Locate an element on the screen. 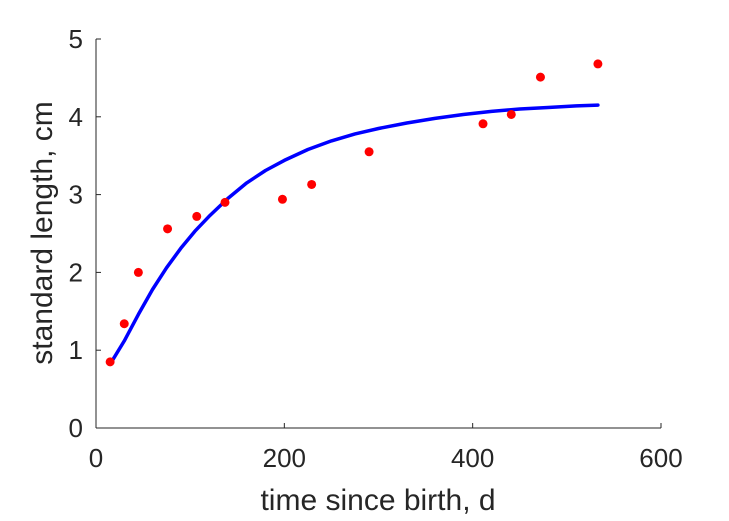 The image size is (729, 521). y-tick-label: 2 is located at coordinates (76, 272).